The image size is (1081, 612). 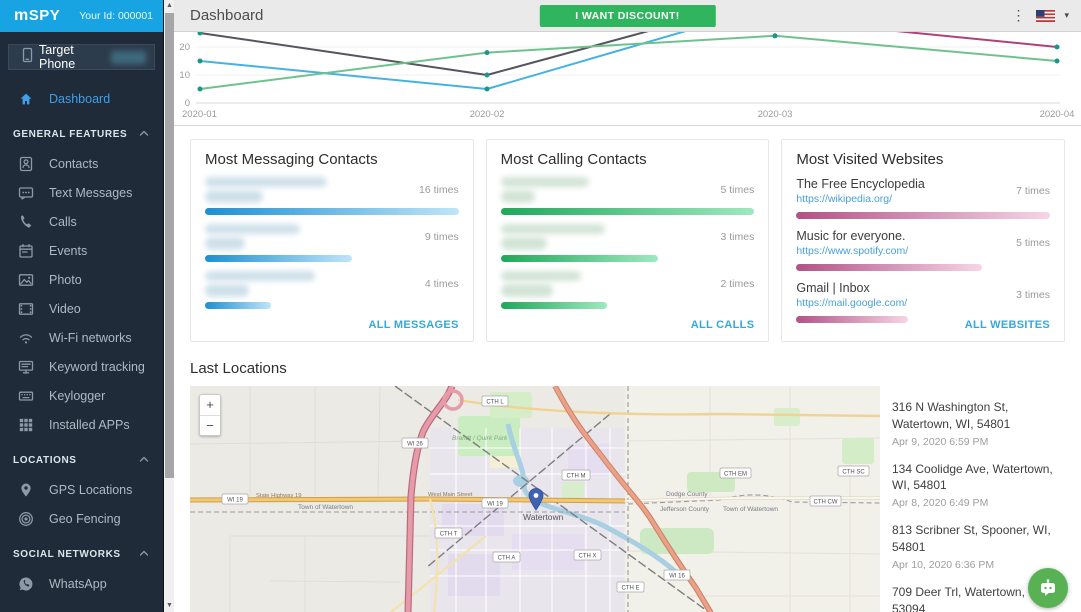 I want to click on chat-bot-icon, so click(x=1048, y=587).